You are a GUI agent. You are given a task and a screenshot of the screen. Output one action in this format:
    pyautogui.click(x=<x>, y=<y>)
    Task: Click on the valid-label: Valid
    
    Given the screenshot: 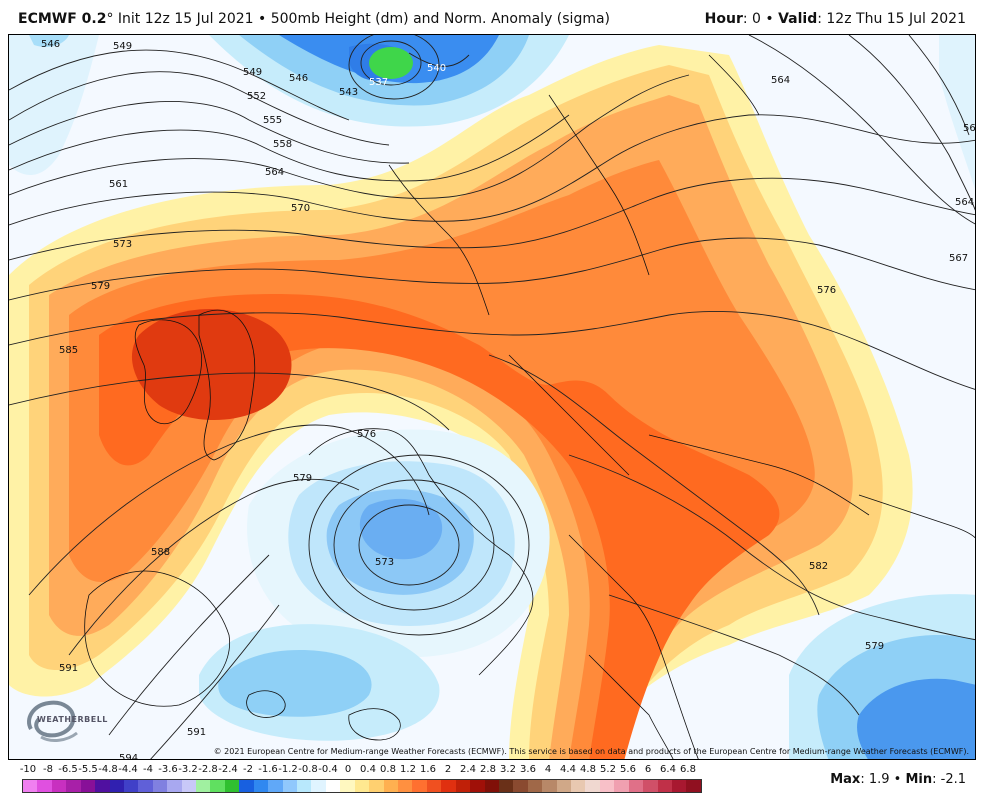 What is the action you would take?
    pyautogui.click(x=798, y=19)
    